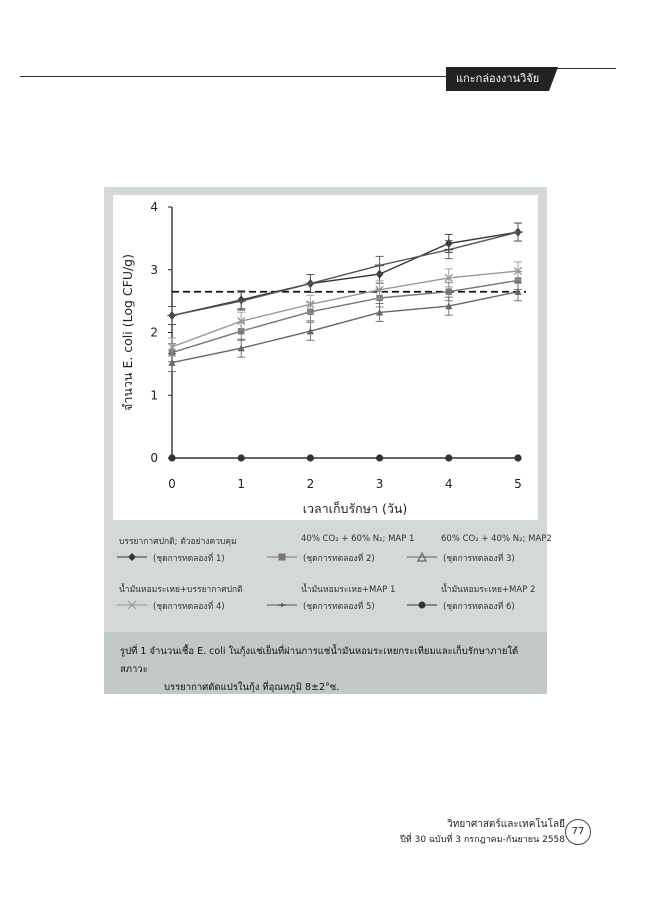 This screenshot has width=646, height=901. I want to click on legend-sublabel: (ชุดการทดลองที่ 4), so click(189, 607).